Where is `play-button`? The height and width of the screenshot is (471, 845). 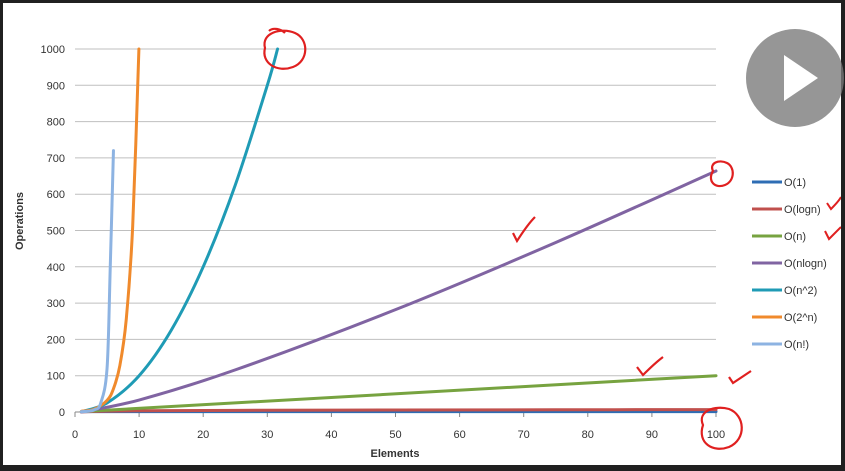
play-button is located at coordinates (795, 78).